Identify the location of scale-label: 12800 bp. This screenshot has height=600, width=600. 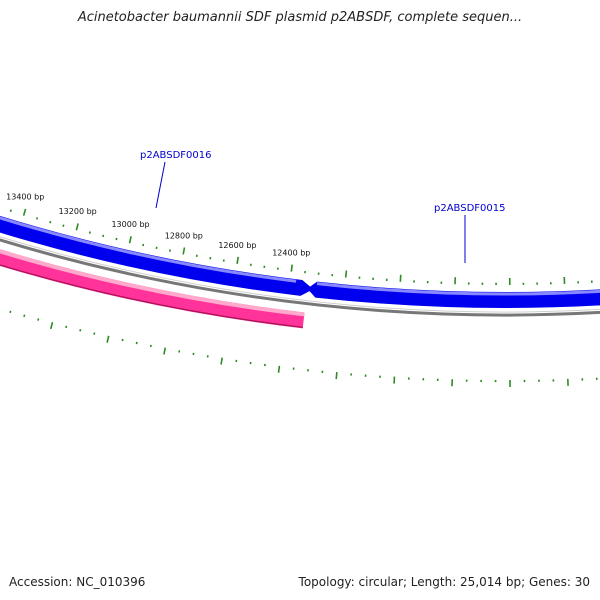
(184, 235).